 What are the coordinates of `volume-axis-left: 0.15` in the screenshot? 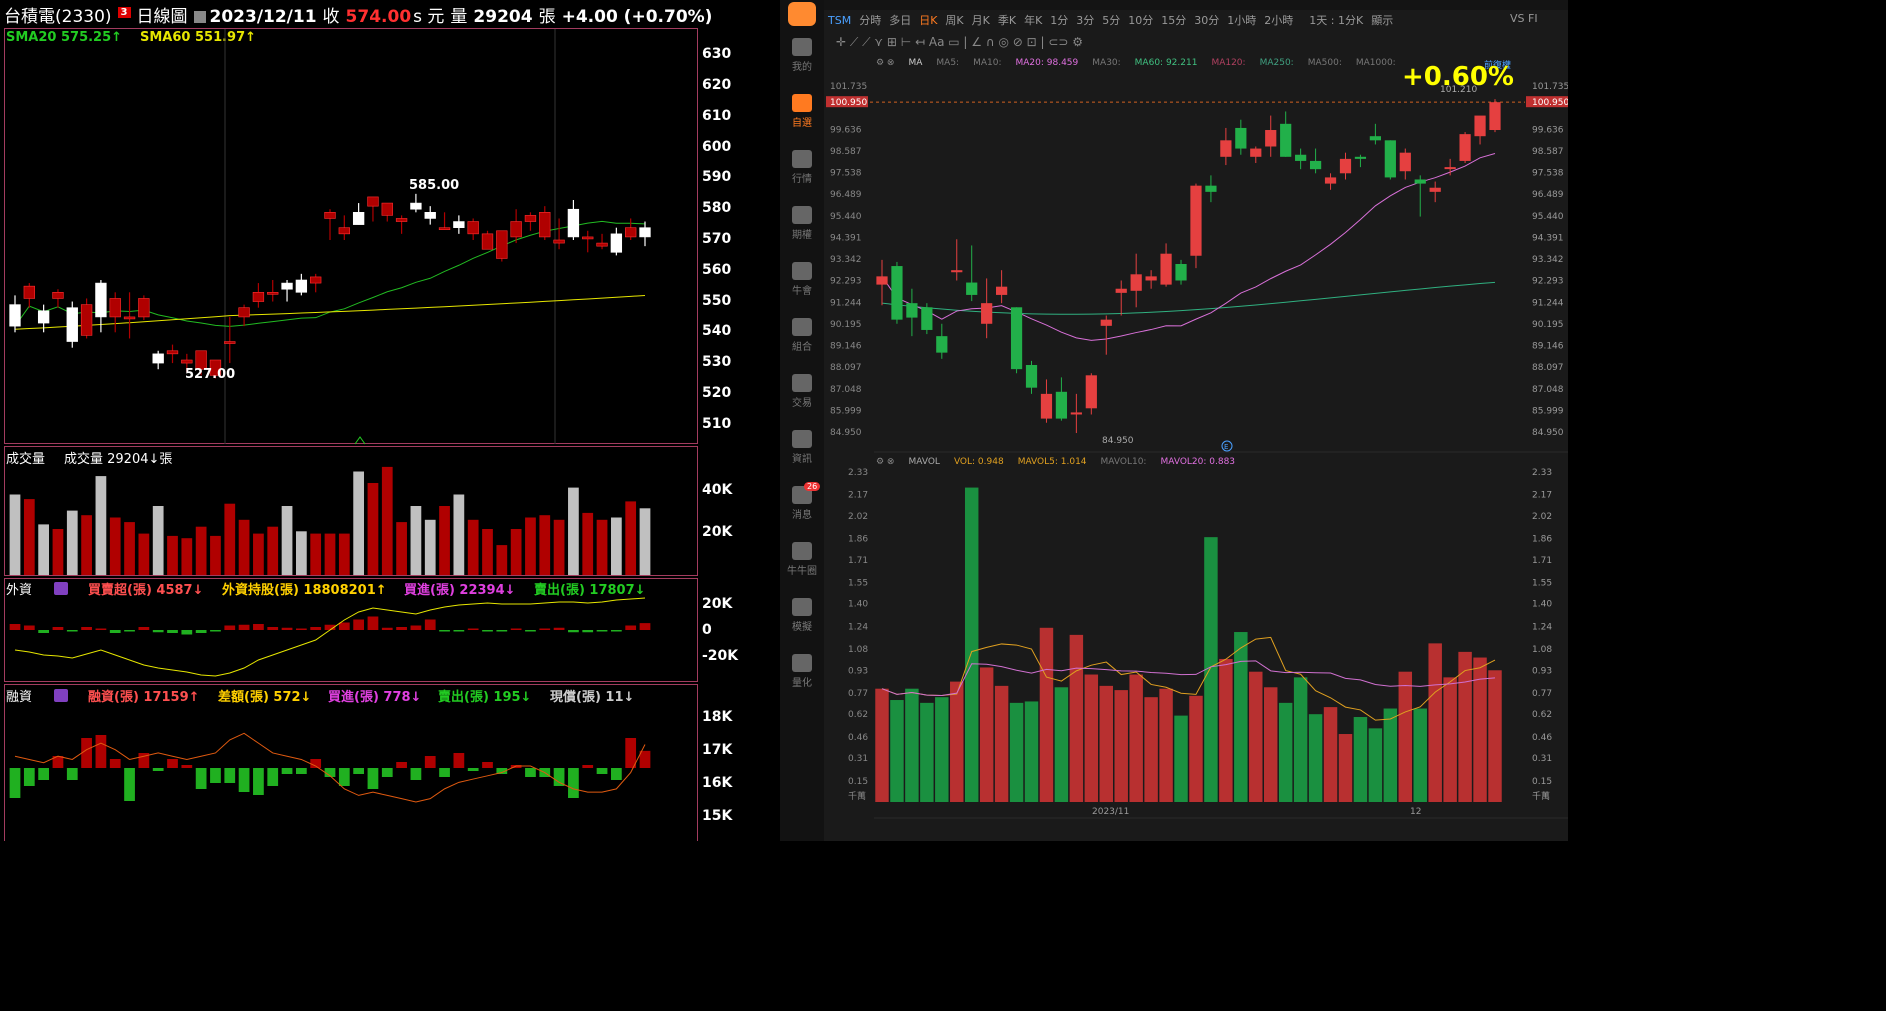 It's located at (858, 782).